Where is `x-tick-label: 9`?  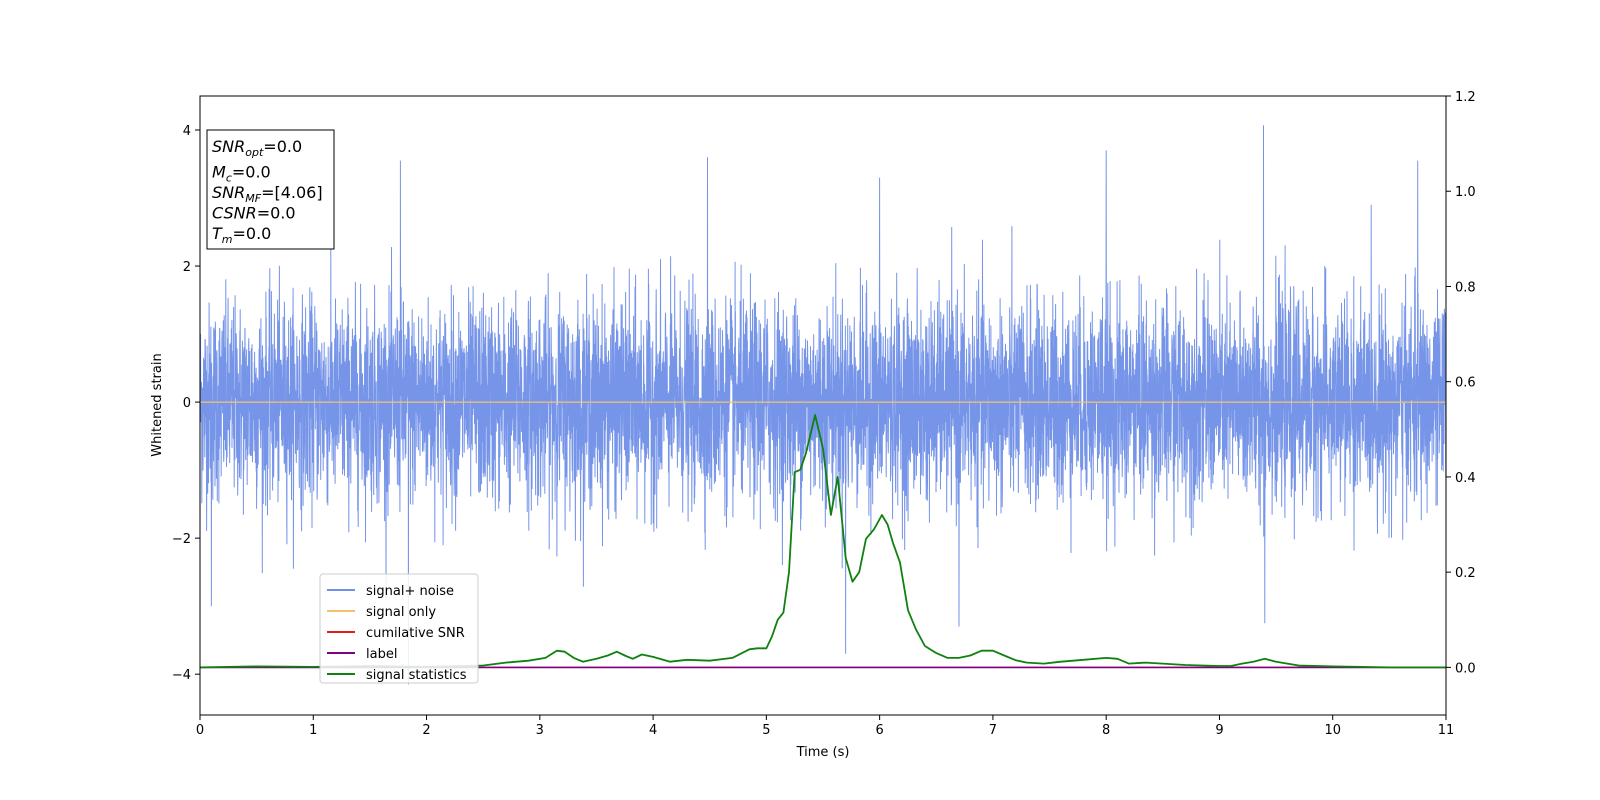 x-tick-label: 9 is located at coordinates (1219, 730).